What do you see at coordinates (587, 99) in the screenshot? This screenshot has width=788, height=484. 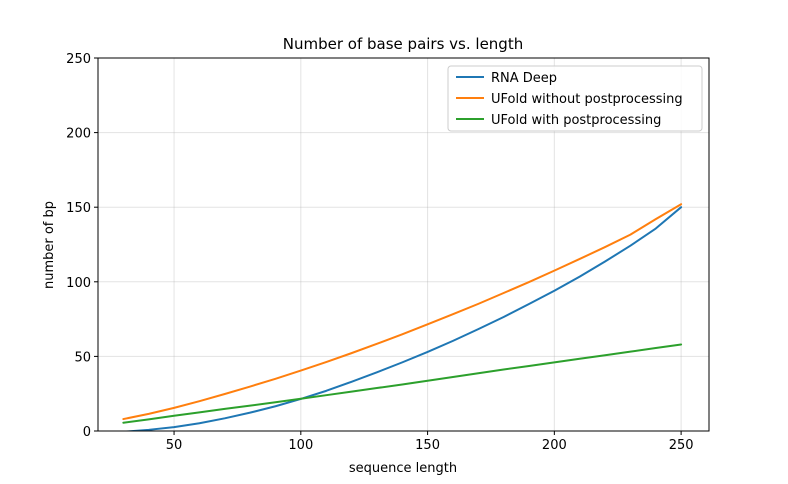 I see `legend-label-ufold-without-postprocessing: UFold without postprocessing` at bounding box center [587, 99].